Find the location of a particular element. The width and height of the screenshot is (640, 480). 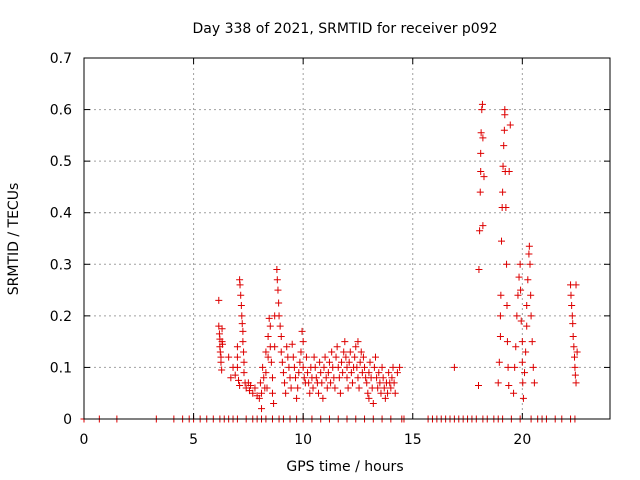

y-tick-label: 0.3 is located at coordinates (61, 265).